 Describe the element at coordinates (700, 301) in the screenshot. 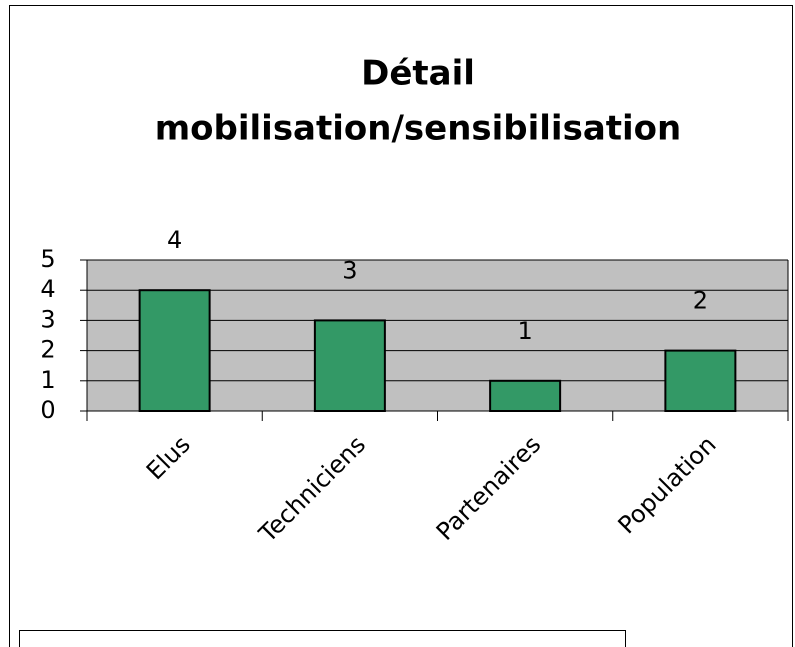

I see `data-label: 2` at that location.